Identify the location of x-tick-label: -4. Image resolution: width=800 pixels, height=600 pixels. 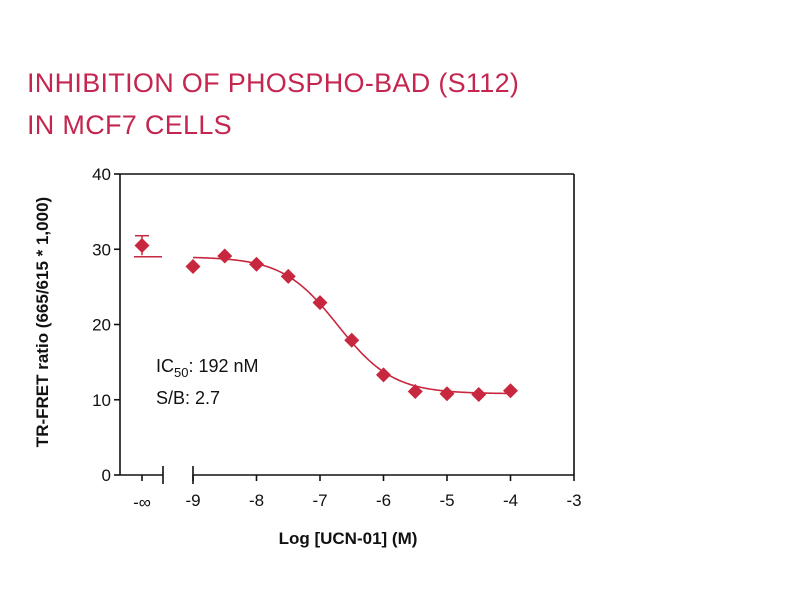
(510, 500).